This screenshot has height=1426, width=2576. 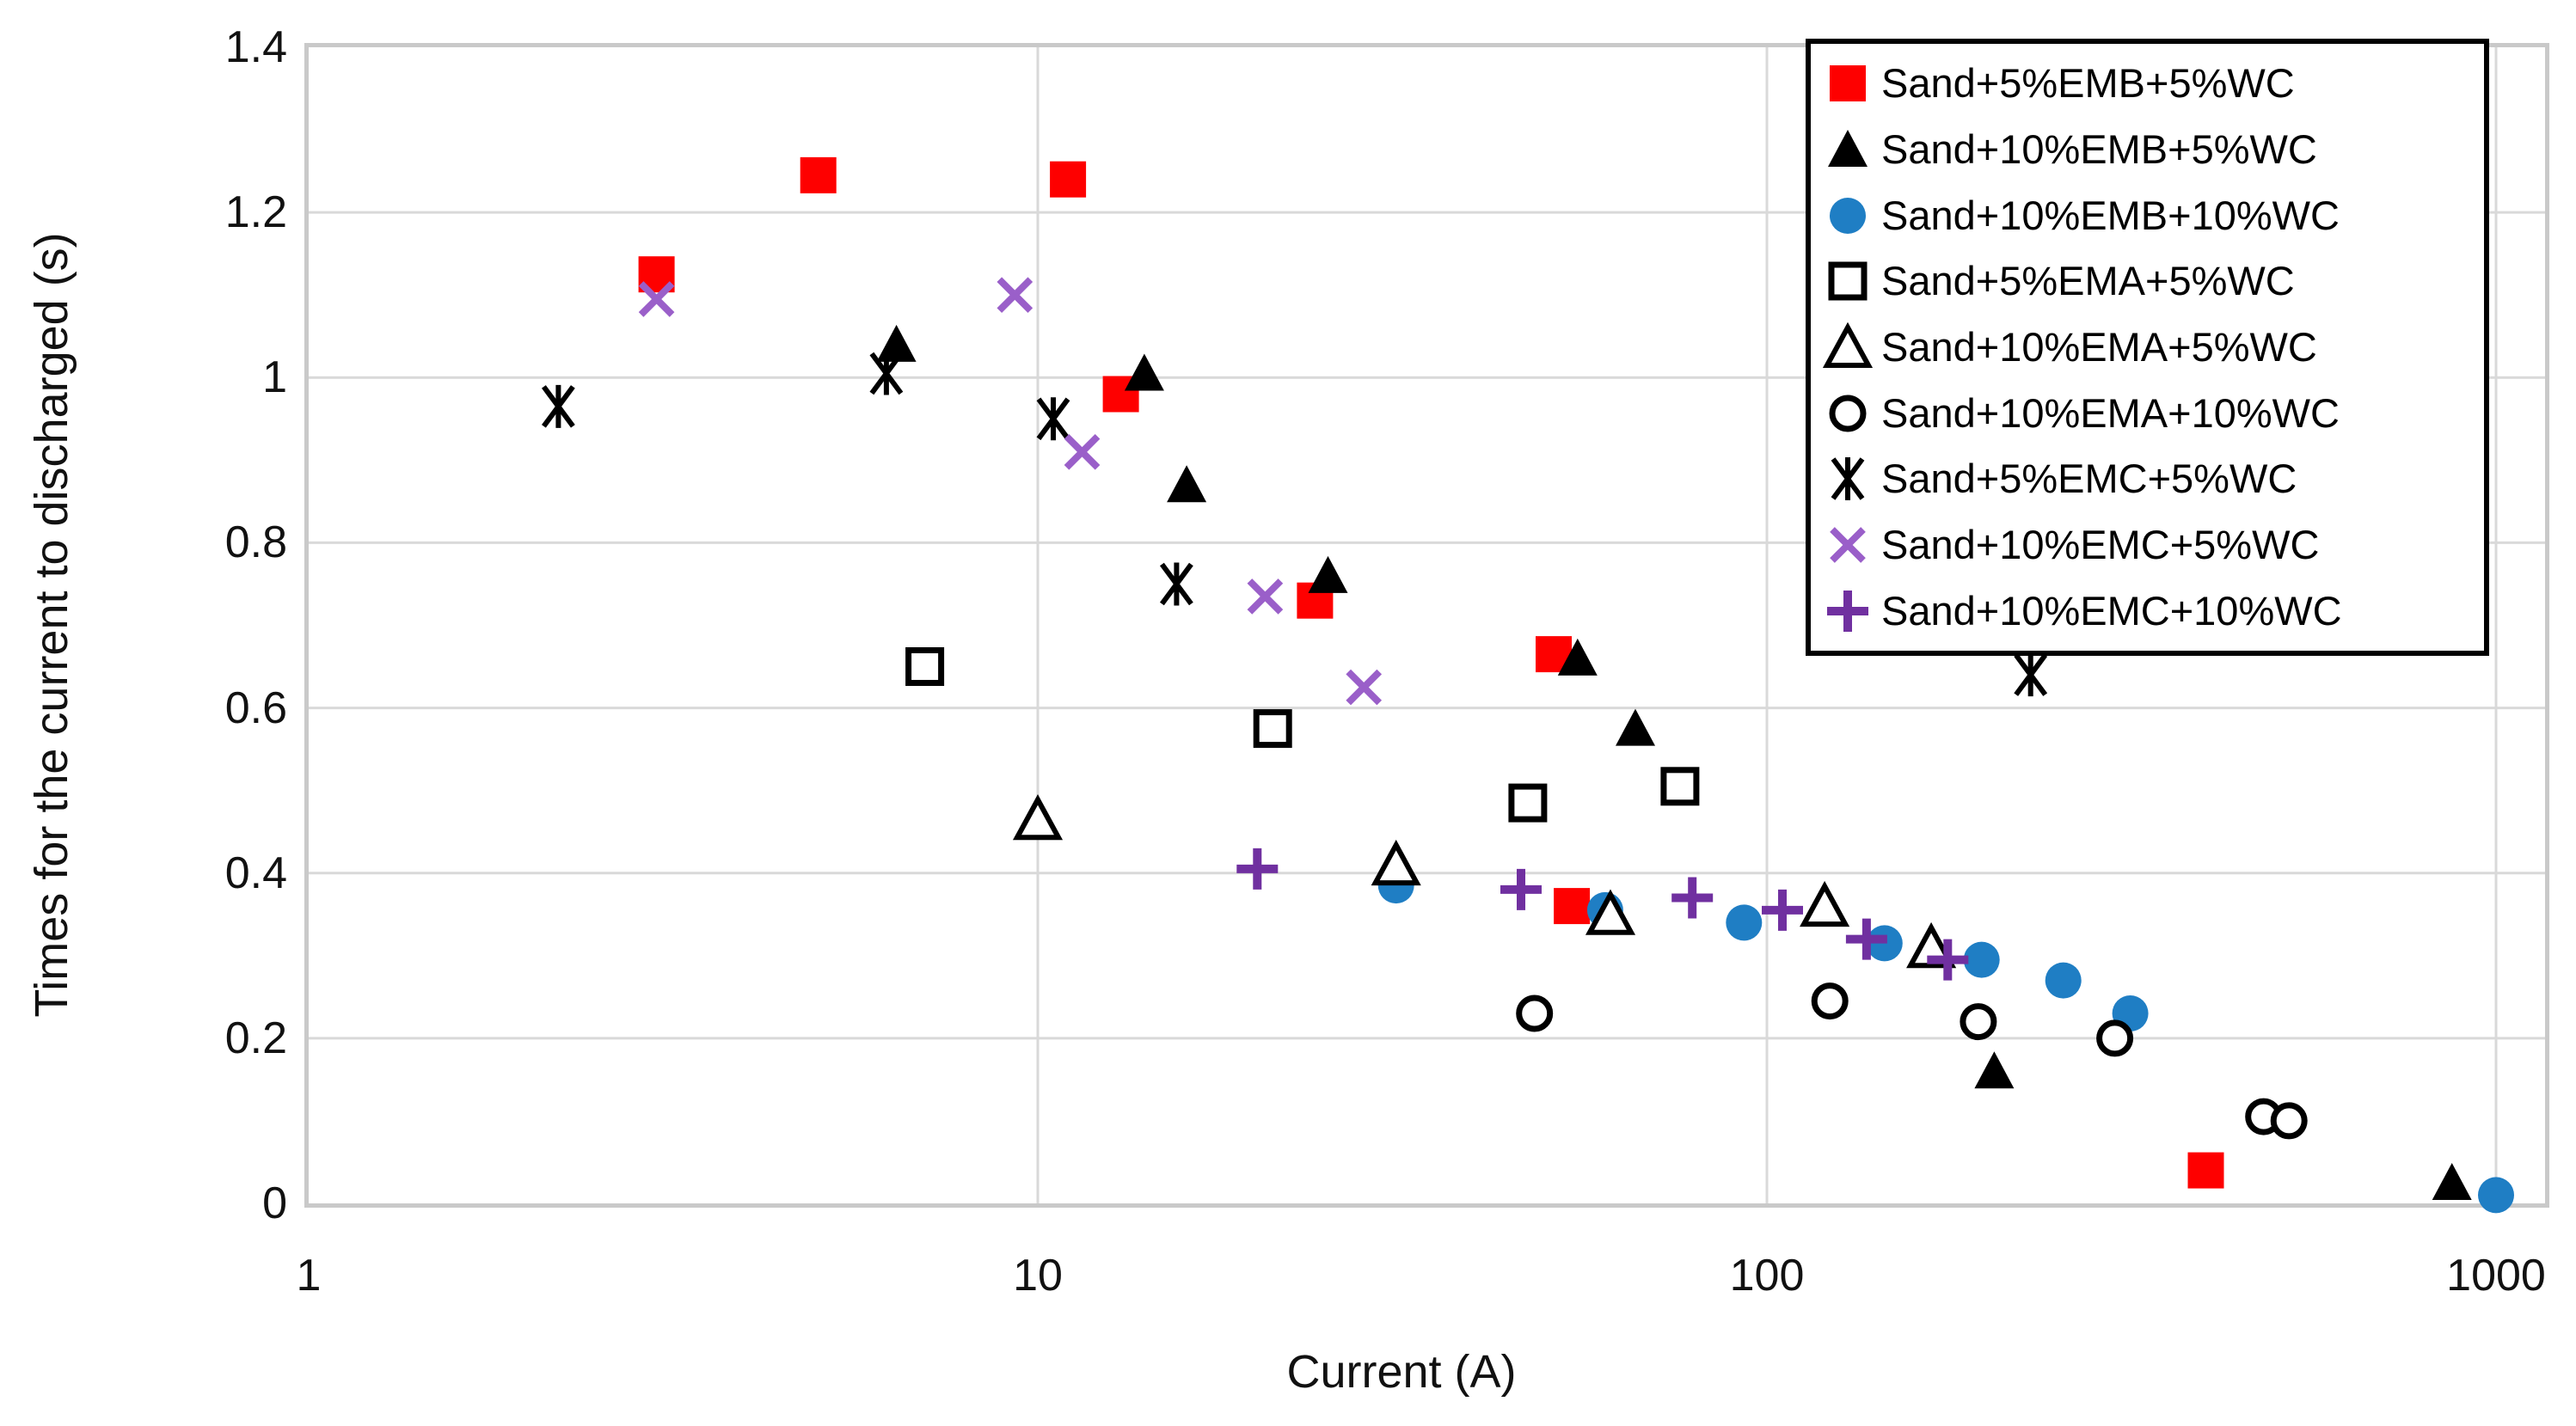 I want to click on legend-item: Sand+10%EMB+5%WC, so click(x=2147, y=149).